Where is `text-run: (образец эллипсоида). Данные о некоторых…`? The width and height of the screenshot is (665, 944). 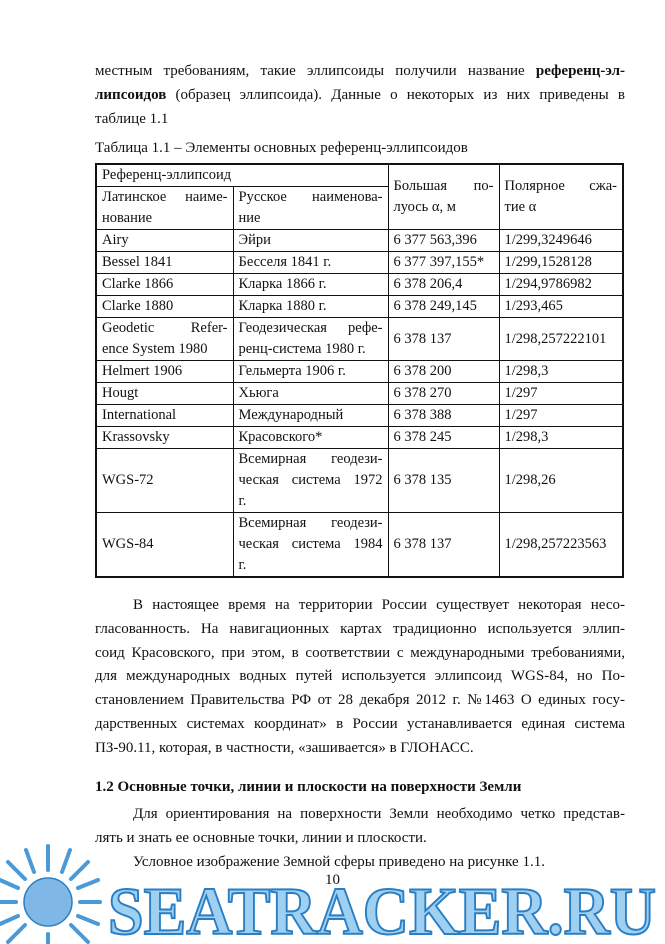 text-run: (образец эллипсоида). Данные о некоторых… is located at coordinates (395, 94).